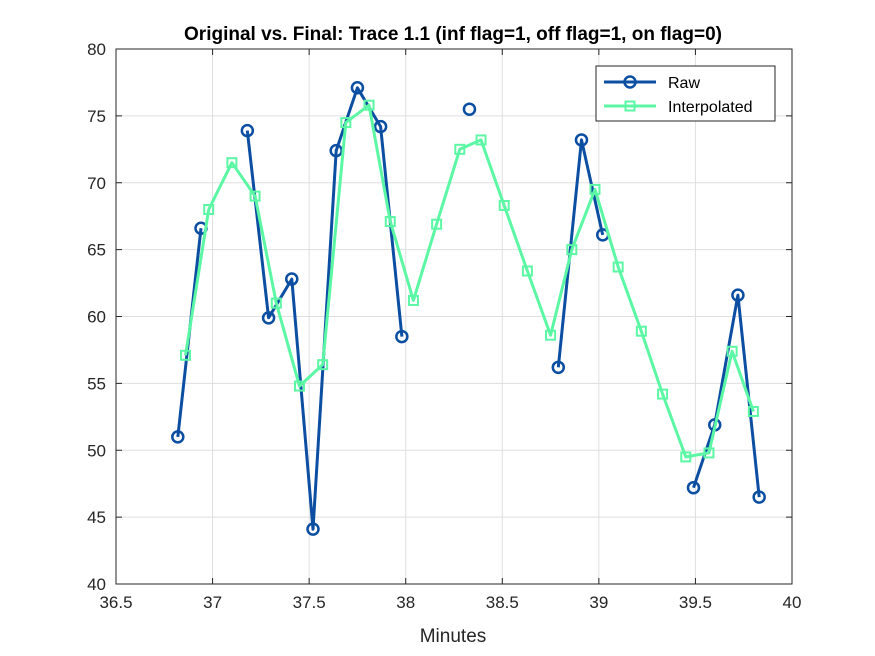 The height and width of the screenshot is (656, 875). I want to click on y-tick-label: 65, so click(96, 250).